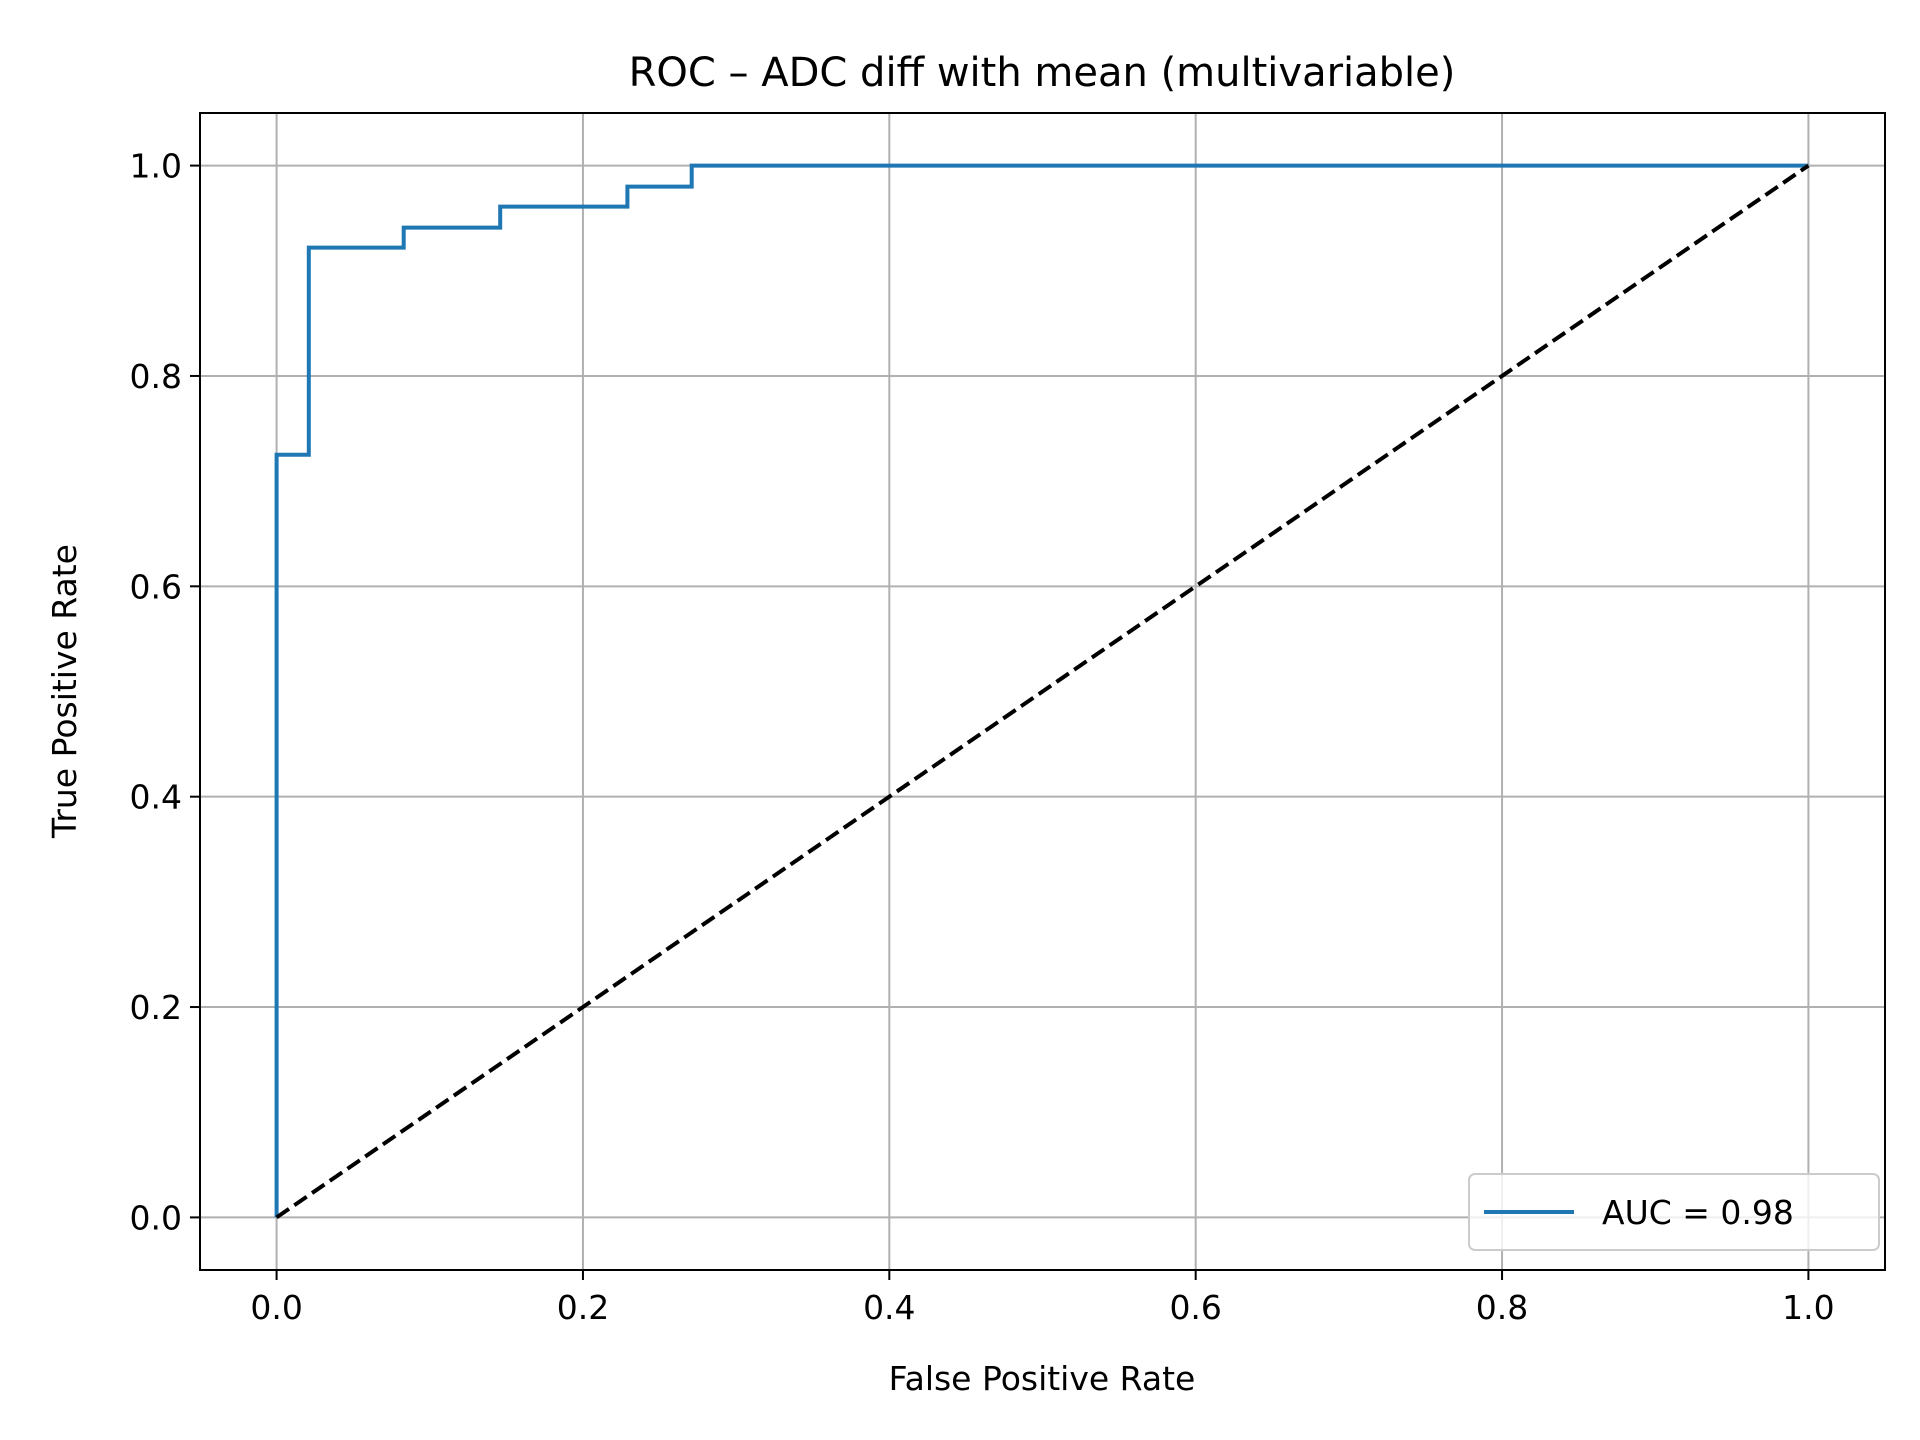  Describe the element at coordinates (1195, 1307) in the screenshot. I see `x-tick-label: 0.6` at that location.